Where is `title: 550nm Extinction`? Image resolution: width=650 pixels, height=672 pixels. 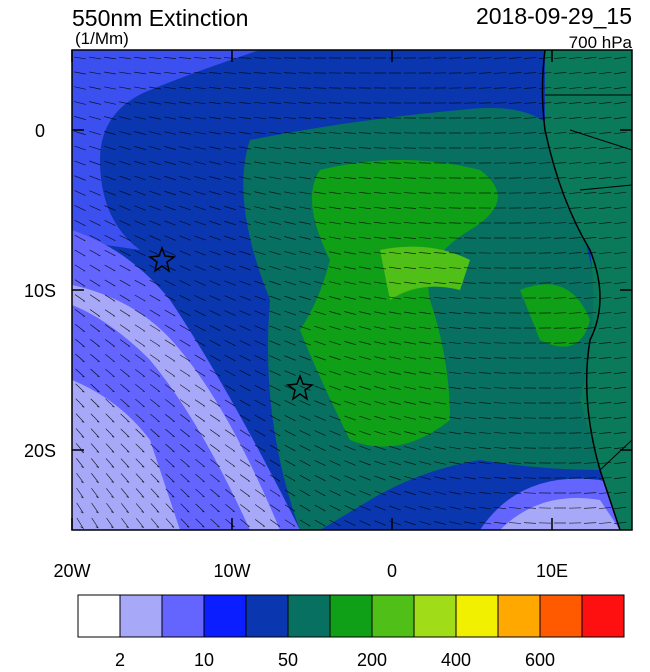
title: 550nm Extinction is located at coordinates (160, 18).